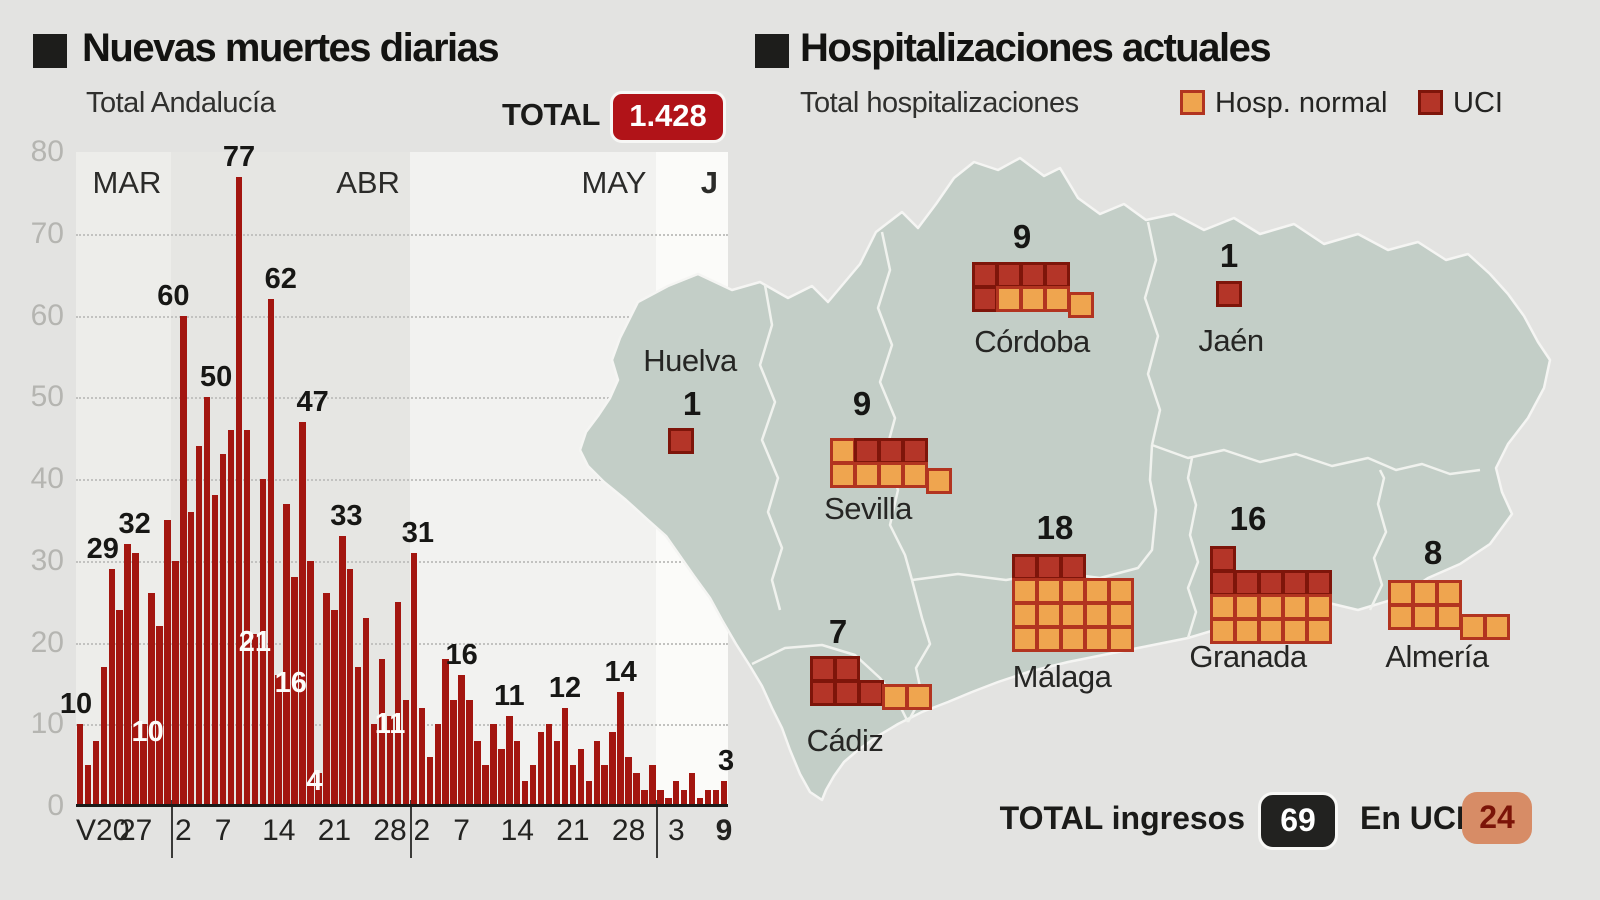  What do you see at coordinates (724, 830) in the screenshot?
I see `x-tick-9: 9` at bounding box center [724, 830].